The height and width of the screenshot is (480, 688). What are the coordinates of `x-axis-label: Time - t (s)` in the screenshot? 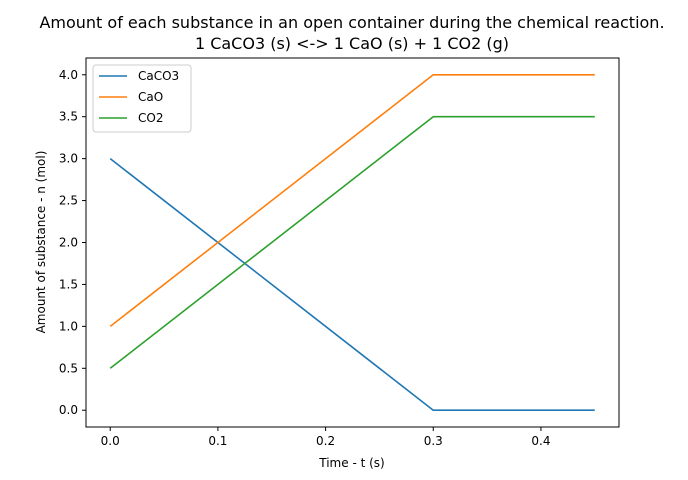 It's located at (351, 463).